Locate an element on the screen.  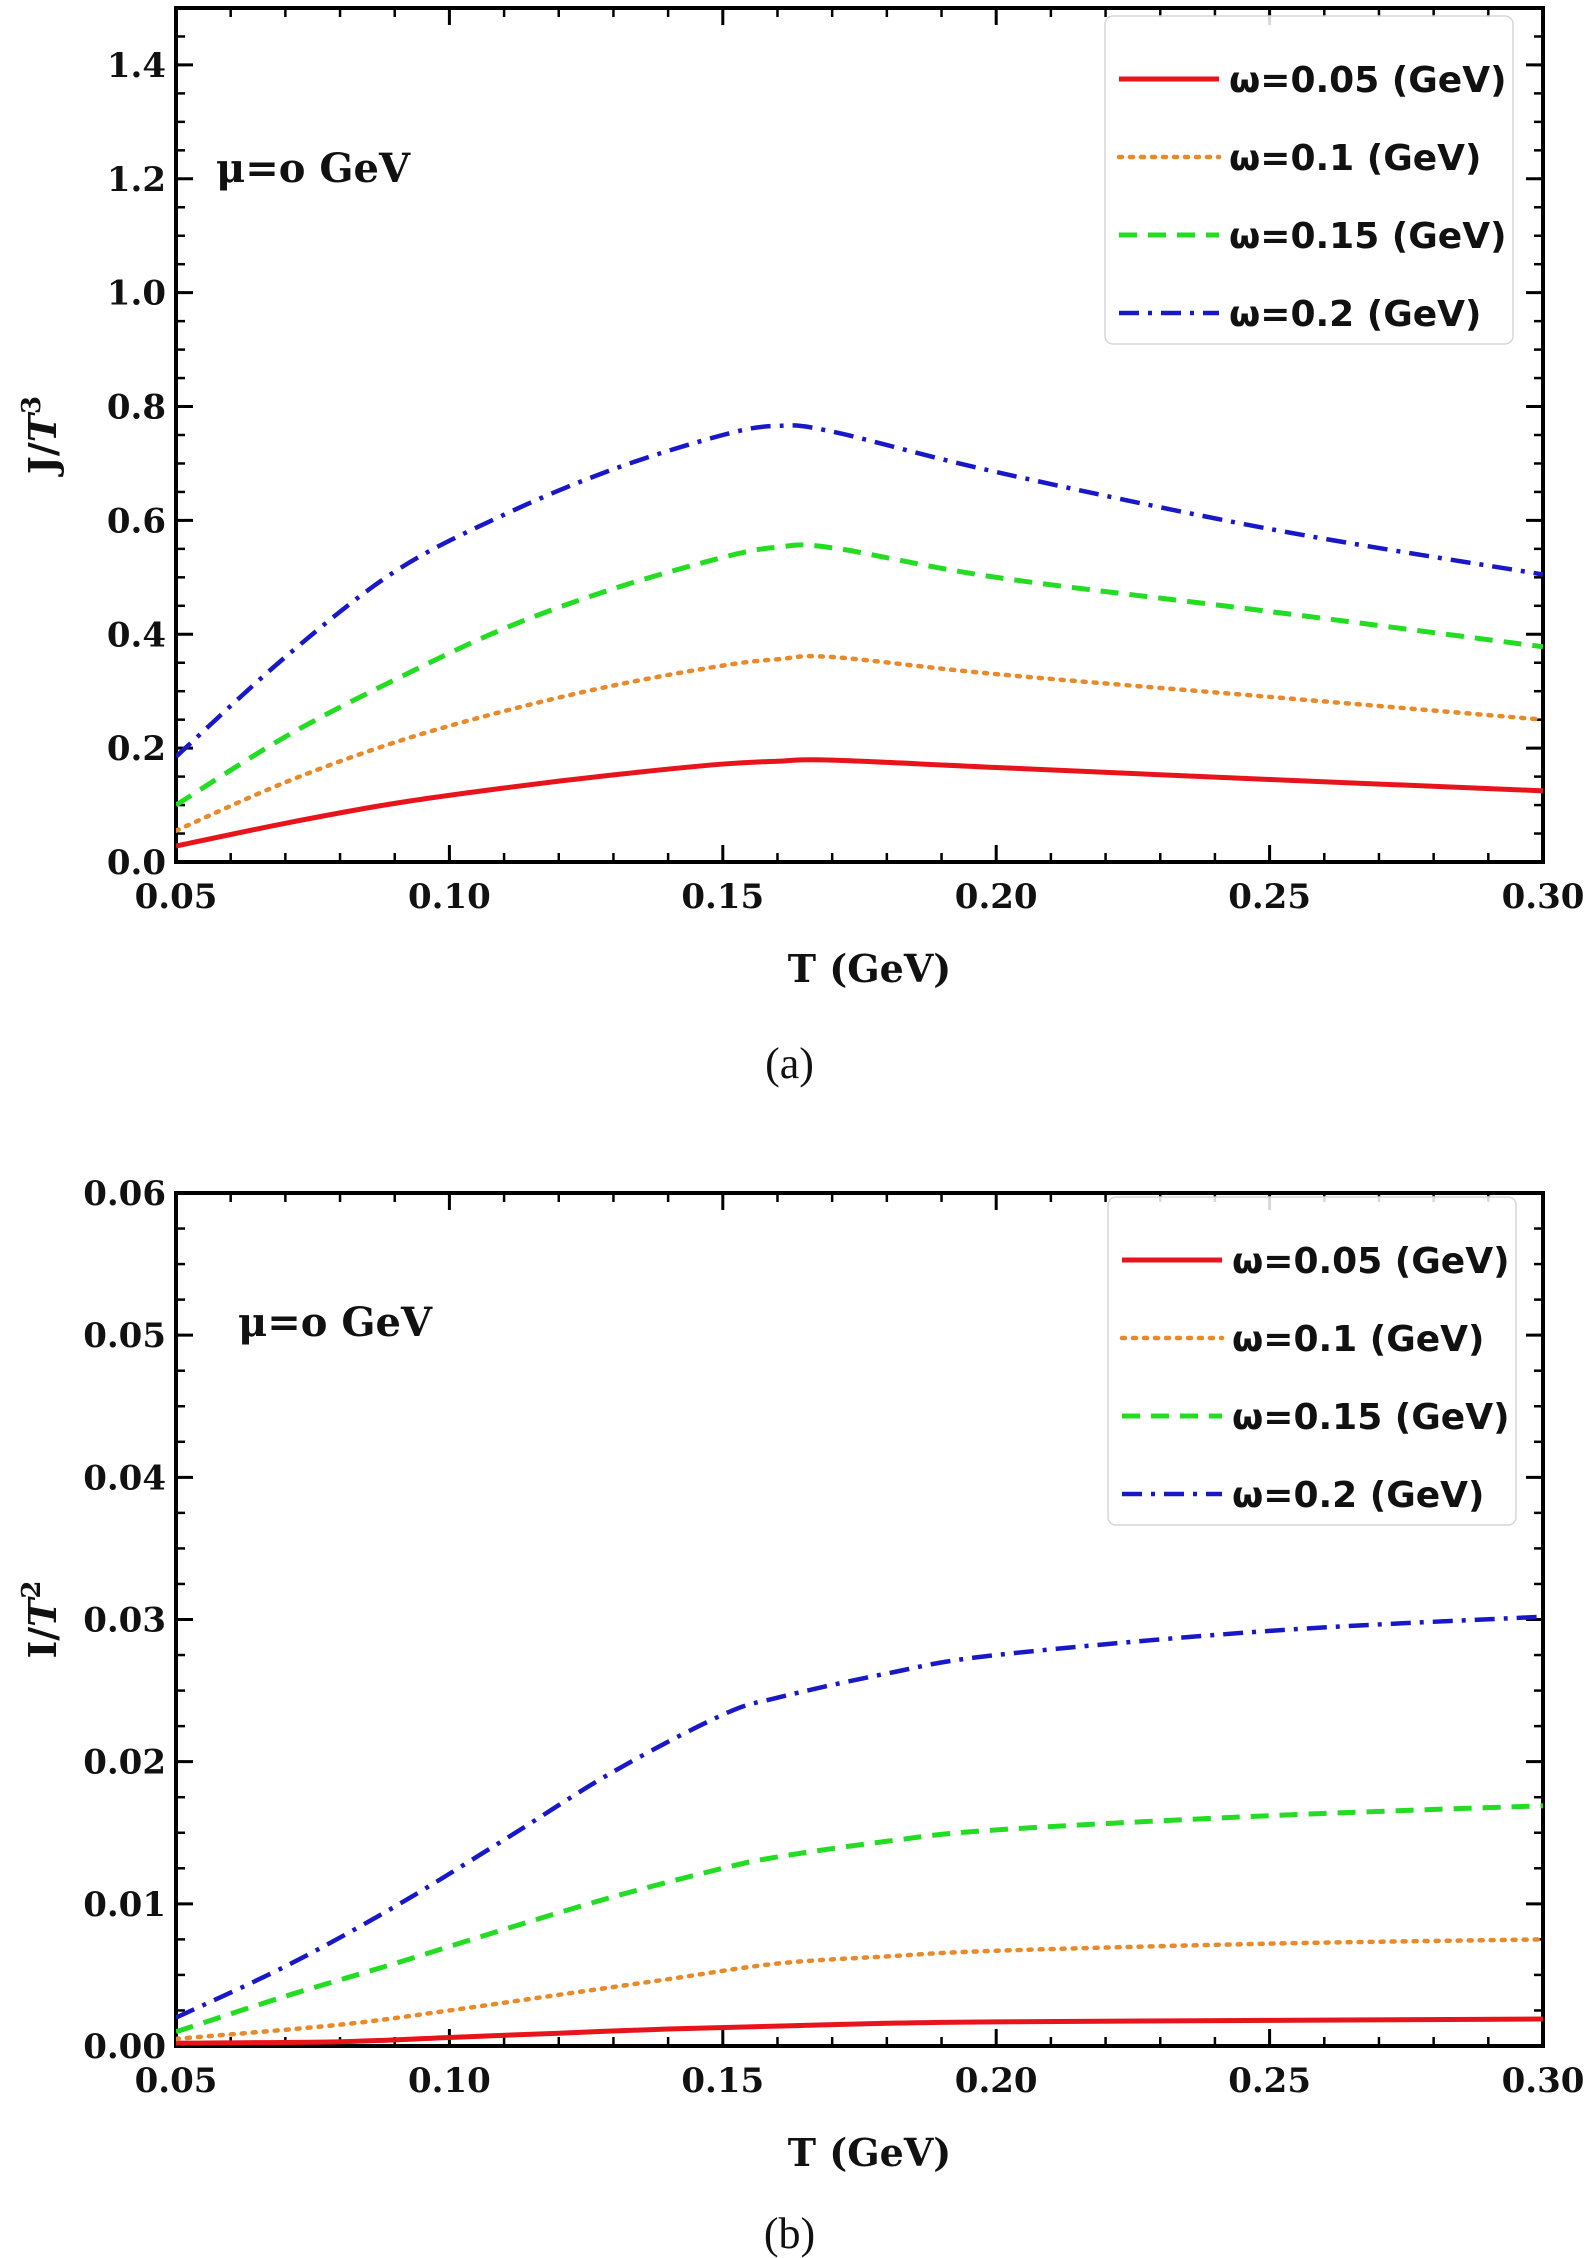
y-tick-label: 0.6 is located at coordinates (136, 521).